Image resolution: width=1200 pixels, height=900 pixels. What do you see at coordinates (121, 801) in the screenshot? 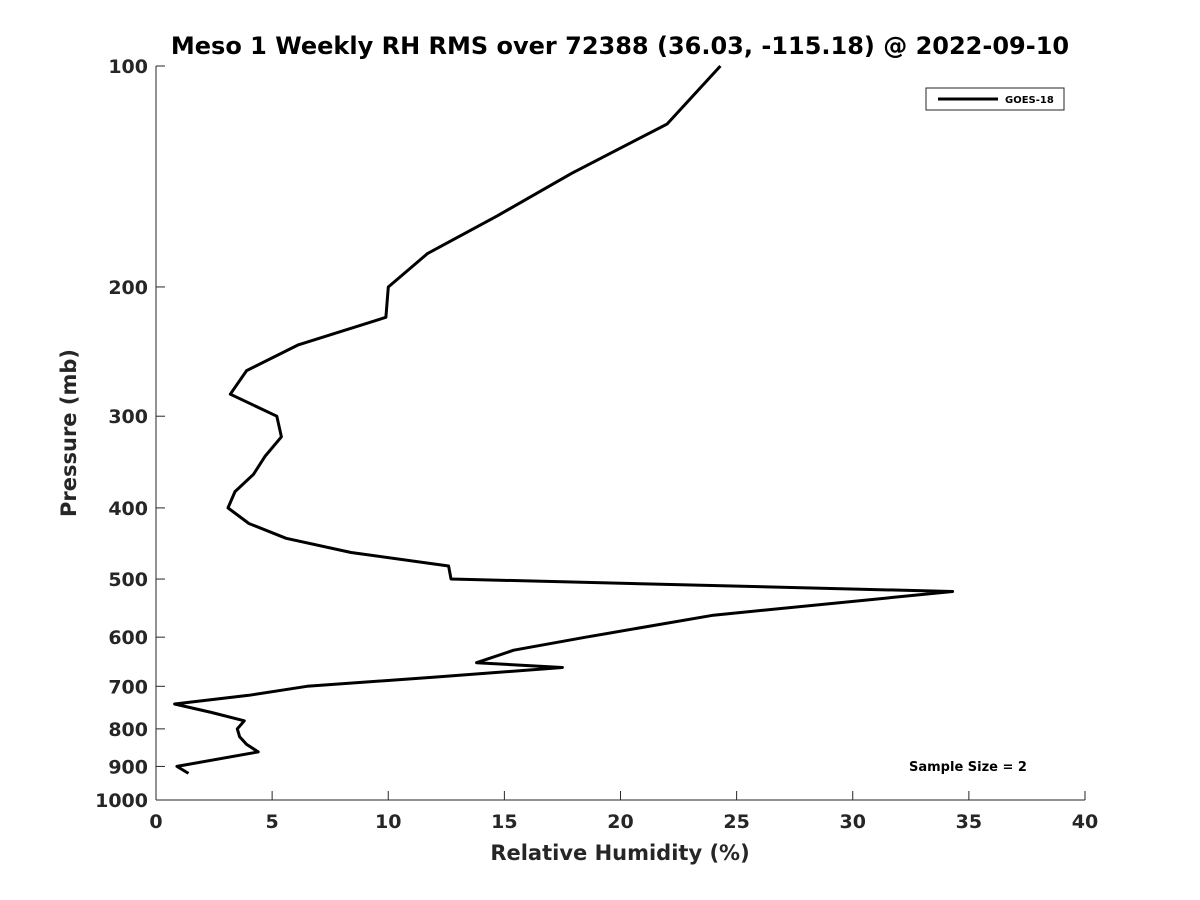
I see `y-tick-label: 1000` at bounding box center [121, 801].